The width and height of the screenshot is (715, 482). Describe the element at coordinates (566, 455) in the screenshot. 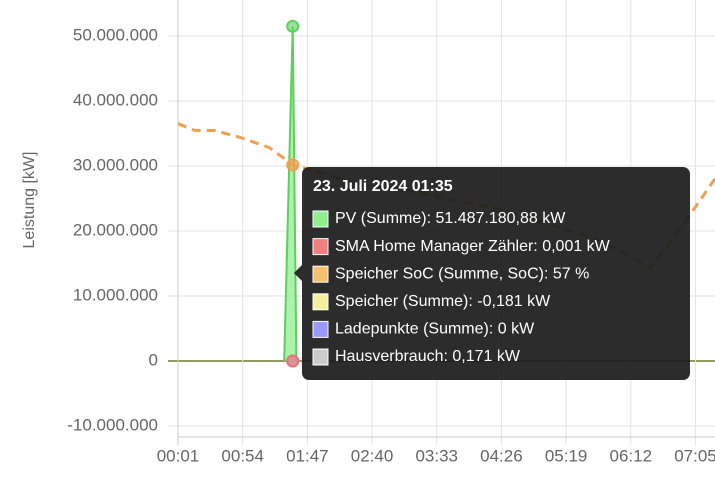

I see `x-tick-label: 05:19` at that location.